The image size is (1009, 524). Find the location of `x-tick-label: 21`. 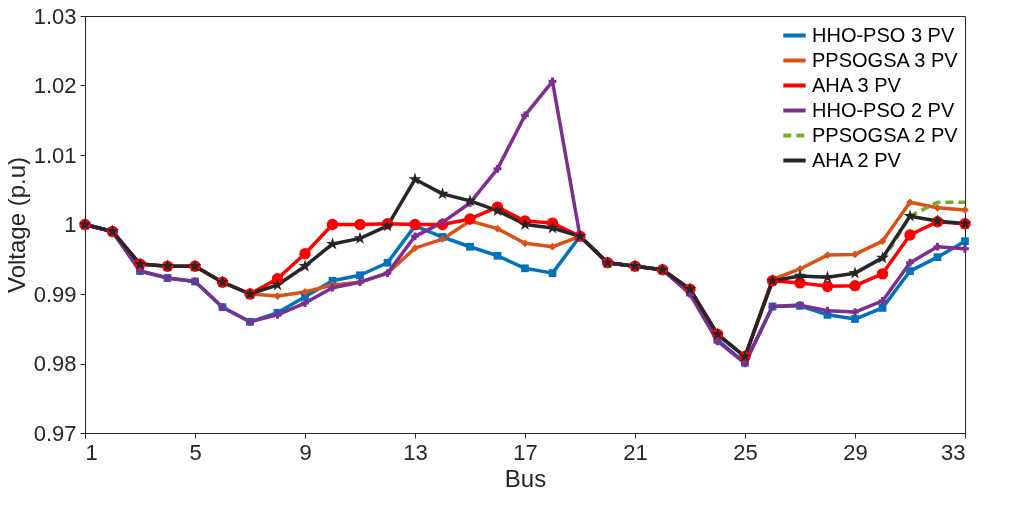

x-tick-label: 21 is located at coordinates (635, 452).